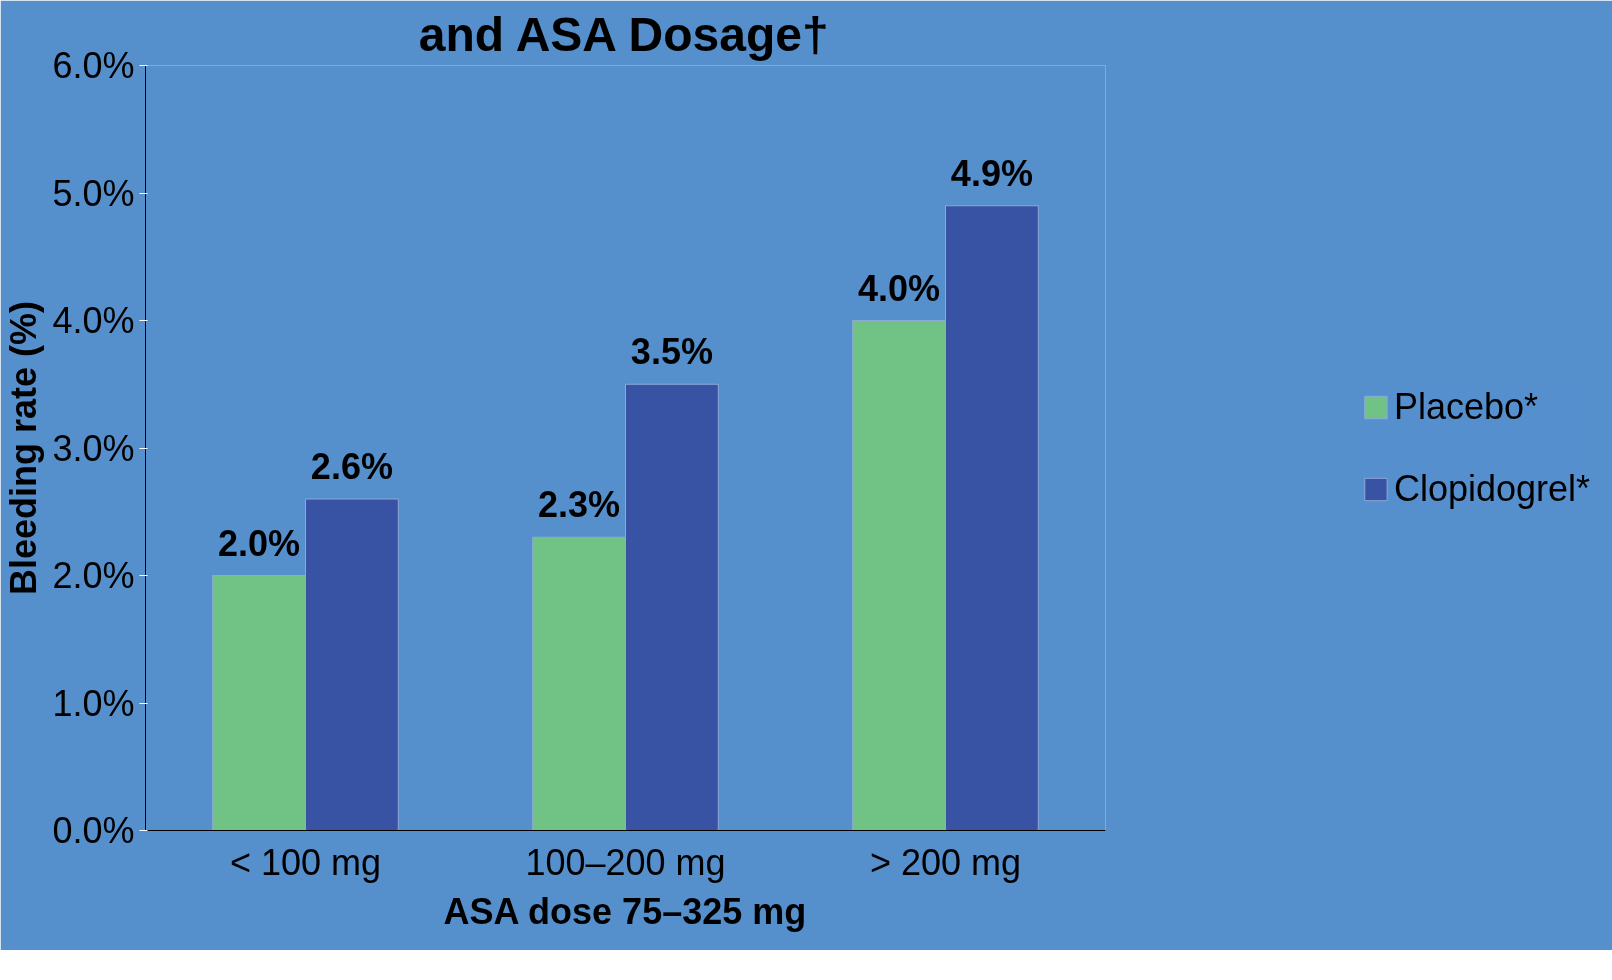  I want to click on y-tick-label: 4.0%, so click(93, 320).